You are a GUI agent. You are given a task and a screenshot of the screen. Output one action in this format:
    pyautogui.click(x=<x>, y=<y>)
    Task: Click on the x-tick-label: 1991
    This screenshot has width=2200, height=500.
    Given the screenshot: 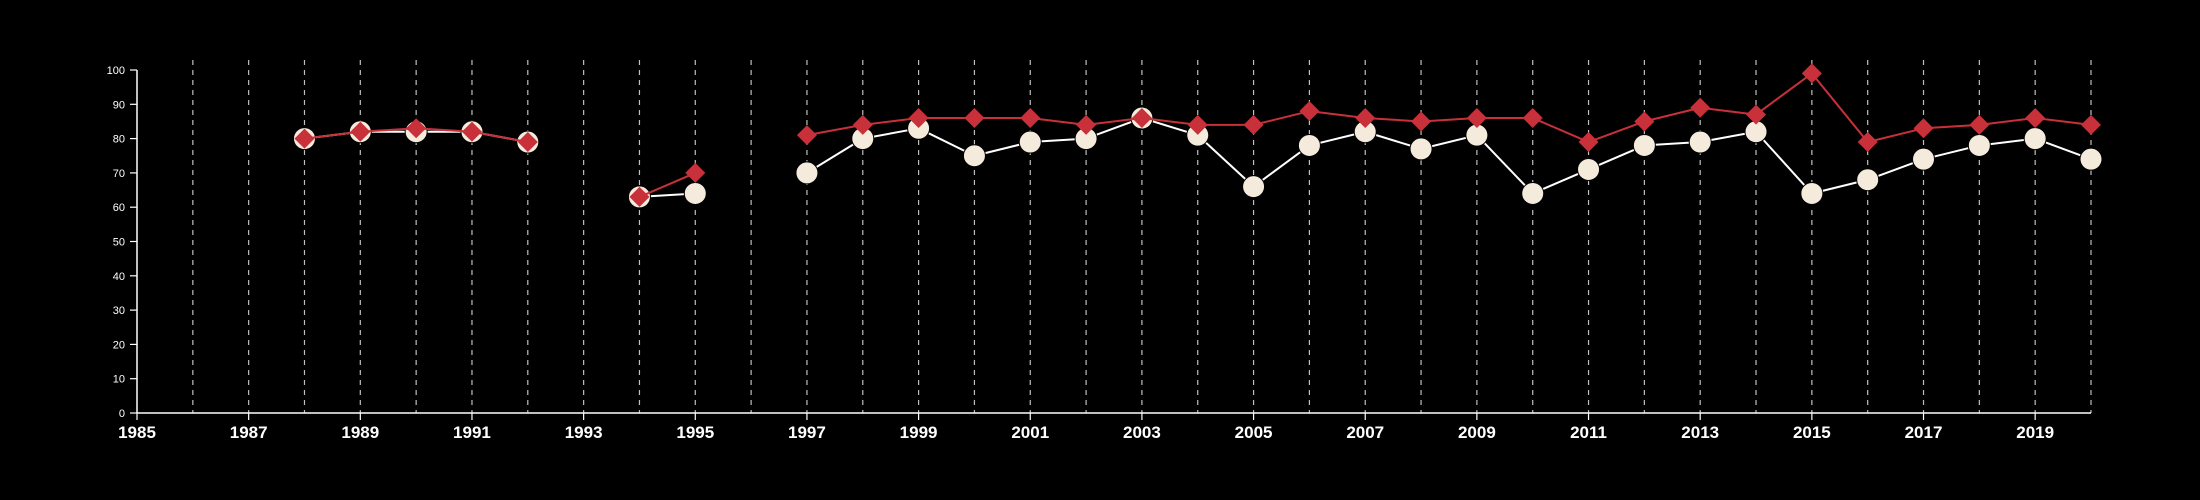 What is the action you would take?
    pyautogui.click(x=472, y=432)
    